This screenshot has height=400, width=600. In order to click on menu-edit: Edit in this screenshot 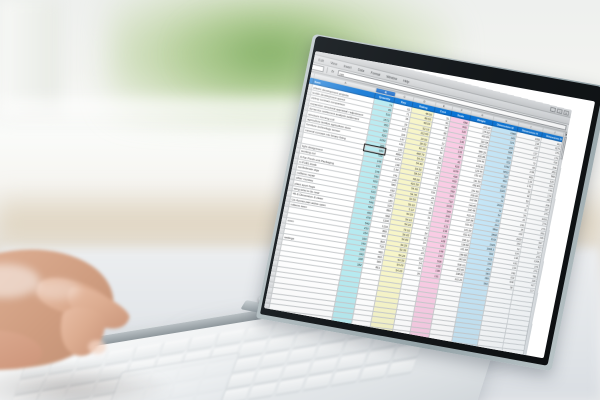, I will do `click(321, 60)`.